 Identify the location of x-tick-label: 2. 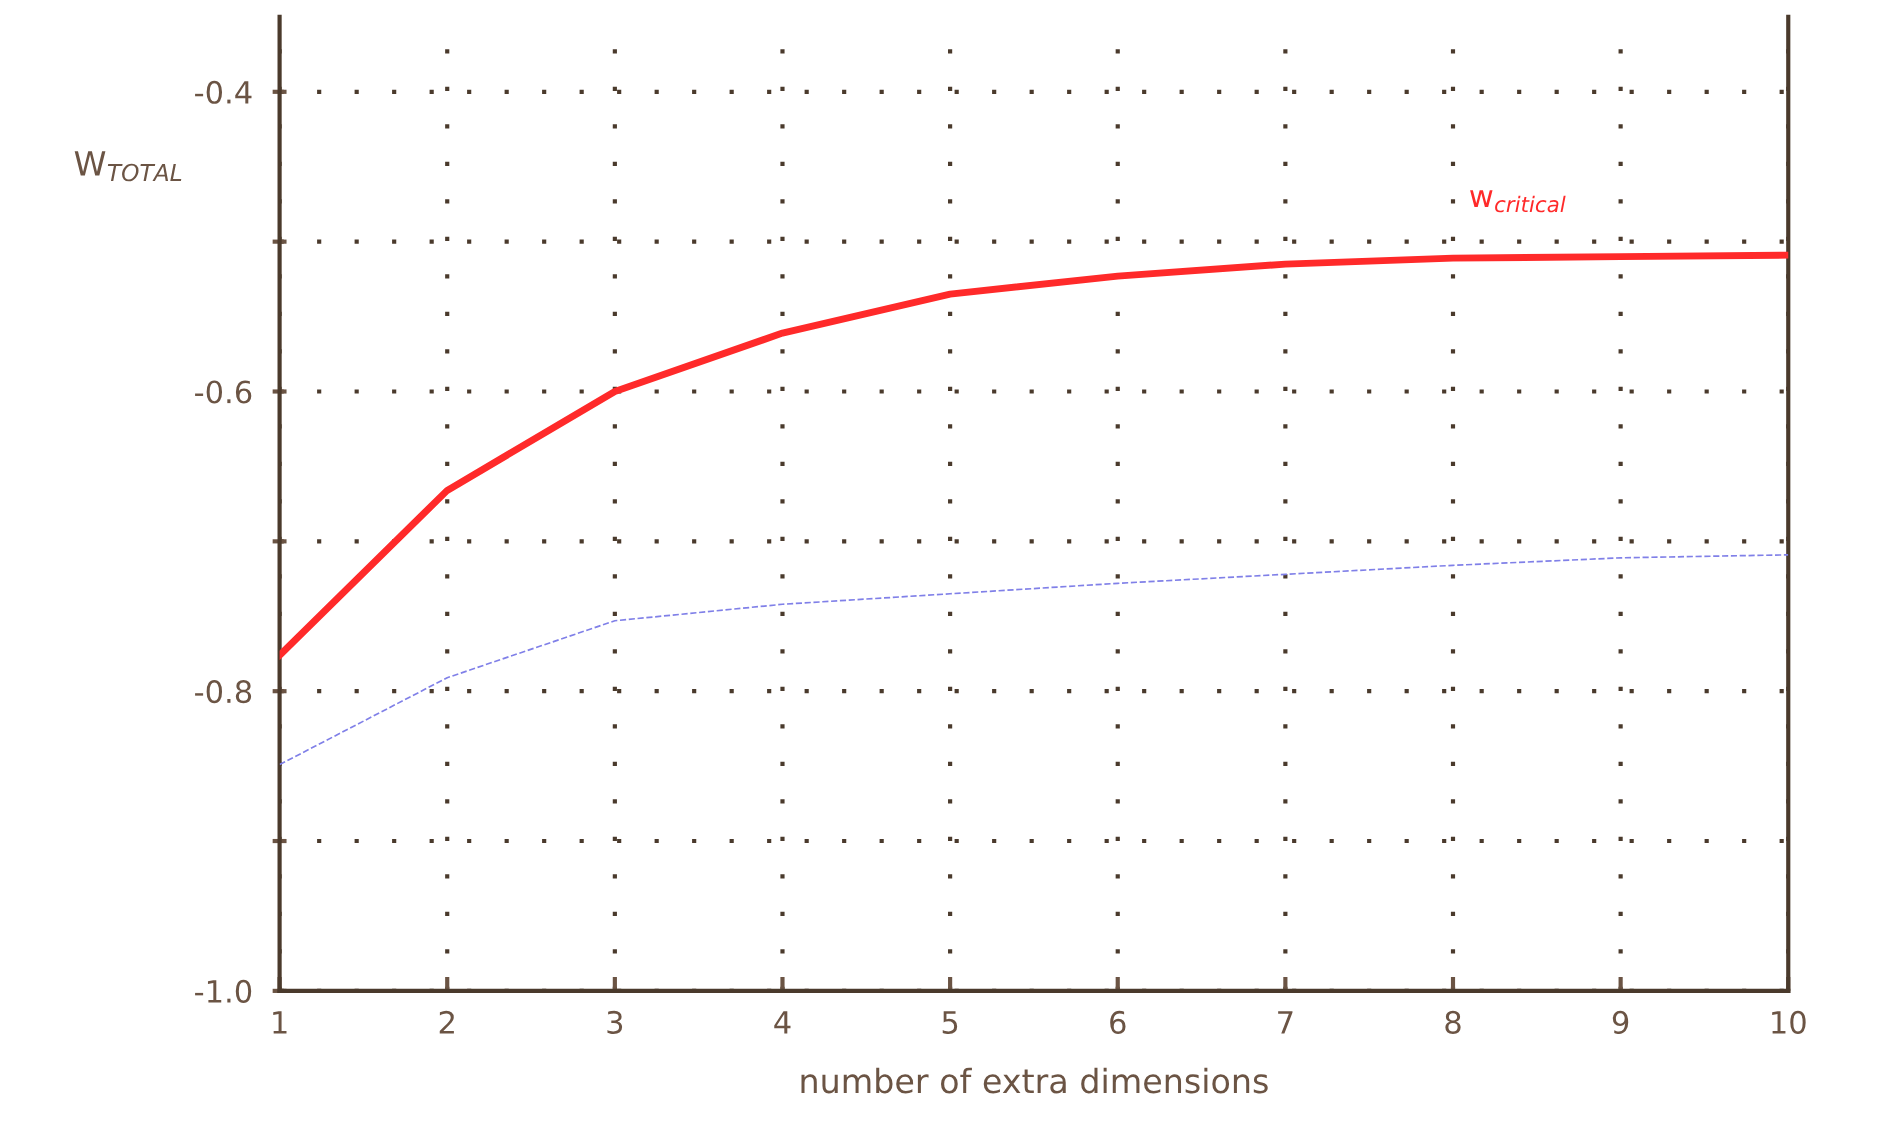
(446, 1022).